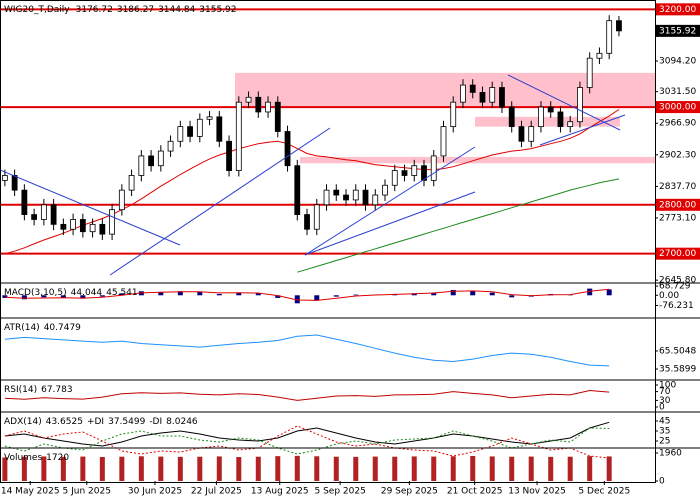 This screenshot has height=500, width=700. Describe the element at coordinates (57, 390) in the screenshot. I see `series-last-value: 67.783` at that location.